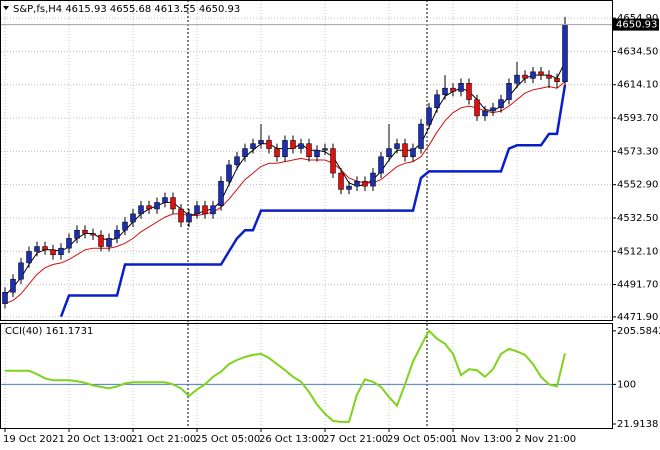  I want to click on x-tick-label: 20 Oct 13:00, so click(99, 439).